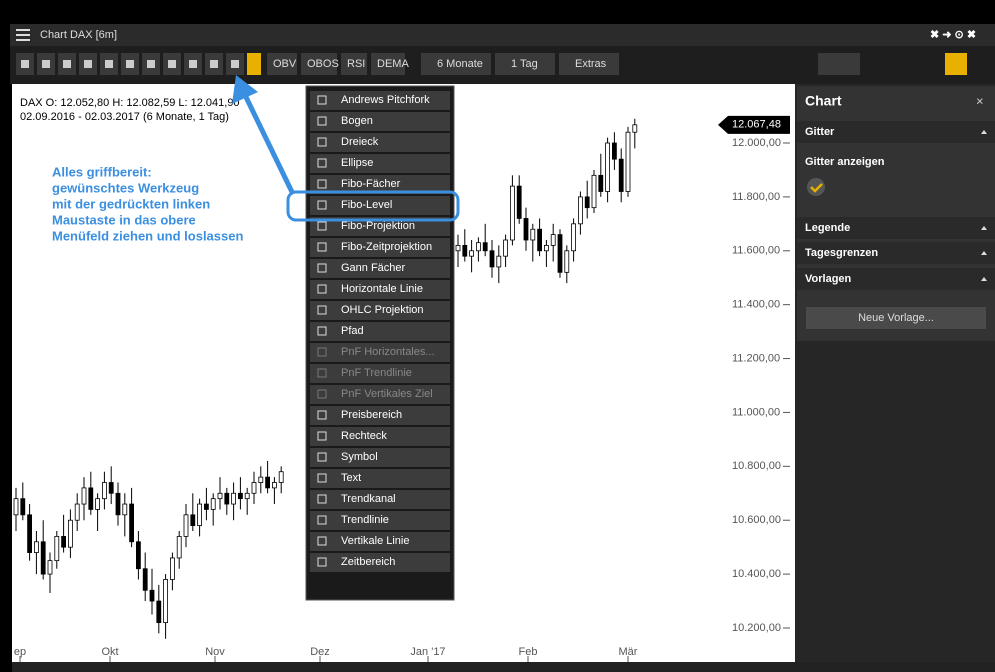  Describe the element at coordinates (351, 478) in the screenshot. I see `menu-label: Text` at that location.